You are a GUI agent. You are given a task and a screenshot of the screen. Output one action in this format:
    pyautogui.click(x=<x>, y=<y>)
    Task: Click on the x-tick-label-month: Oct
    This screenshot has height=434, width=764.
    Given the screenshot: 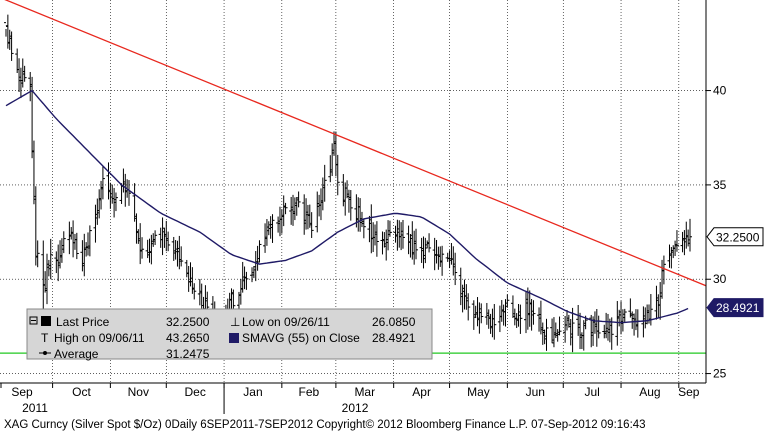 What is the action you would take?
    pyautogui.click(x=81, y=392)
    